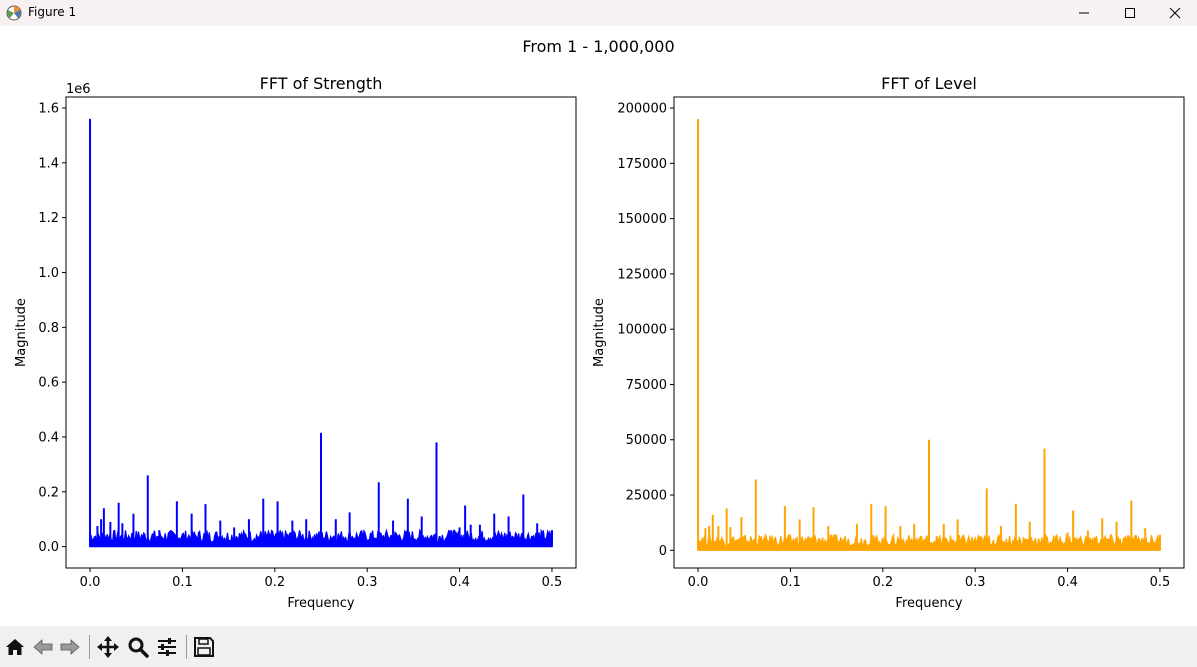 The image size is (1197, 667). I want to click on pan-button, so click(108, 647).